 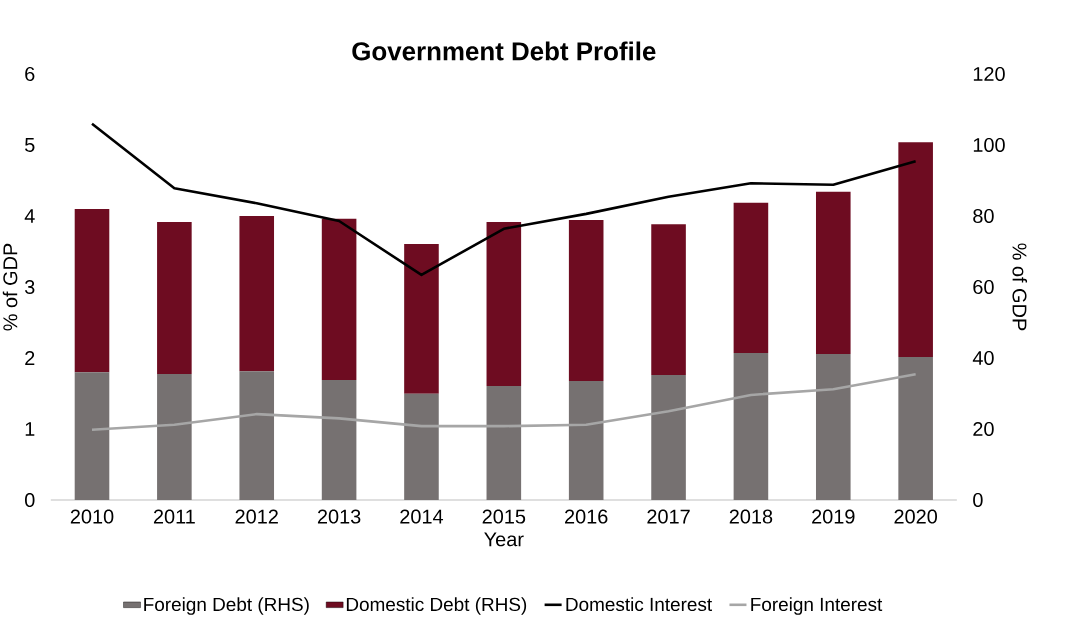 What do you see at coordinates (817, 606) in the screenshot?
I see `legend-label: Foreign Interest` at bounding box center [817, 606].